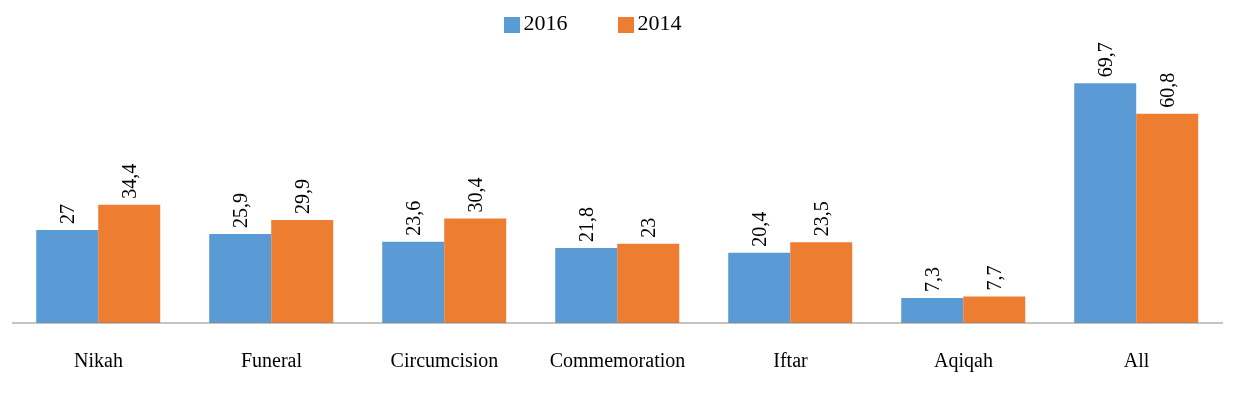 This screenshot has height=405, width=1235. I want to click on x-tick-label: All, so click(1136, 360).